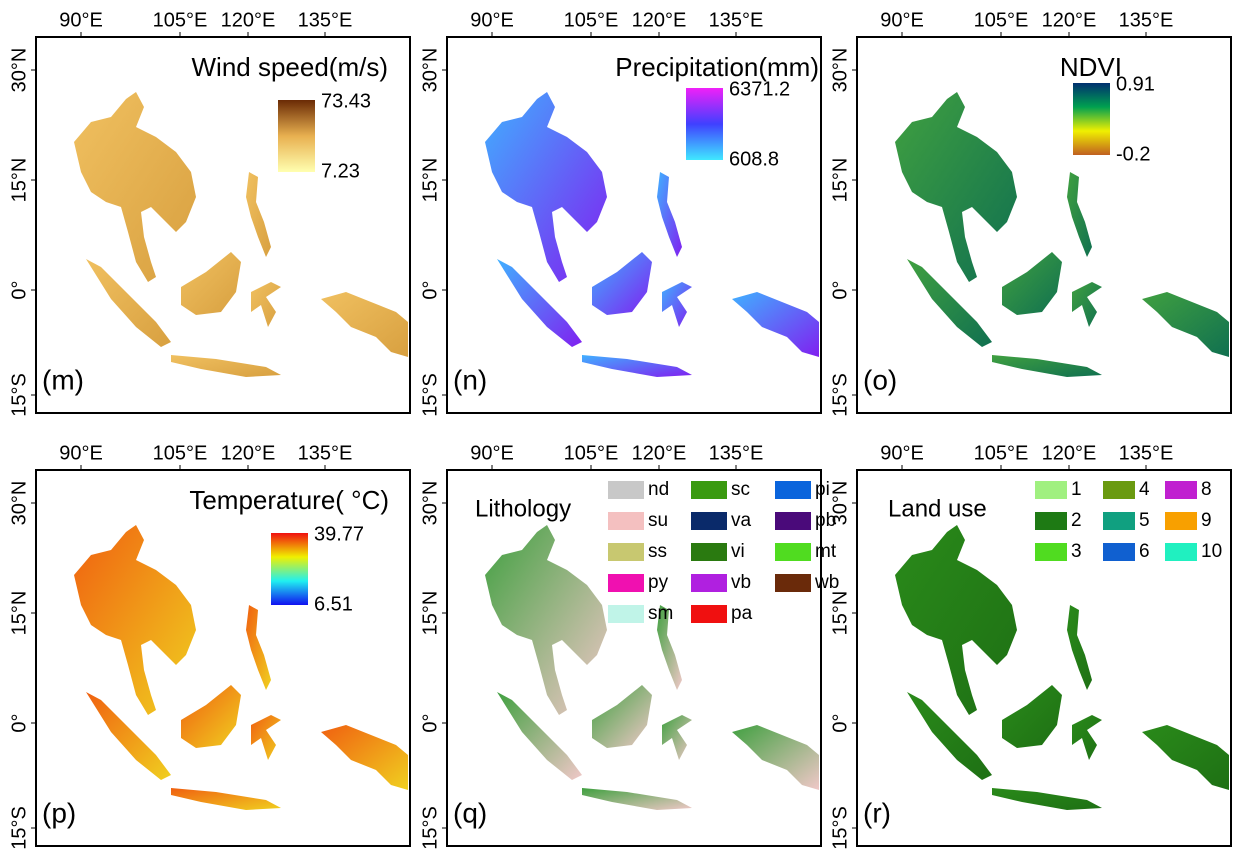 This screenshot has width=1233, height=861. I want to click on panel-title: NDVI, so click(1091, 67).